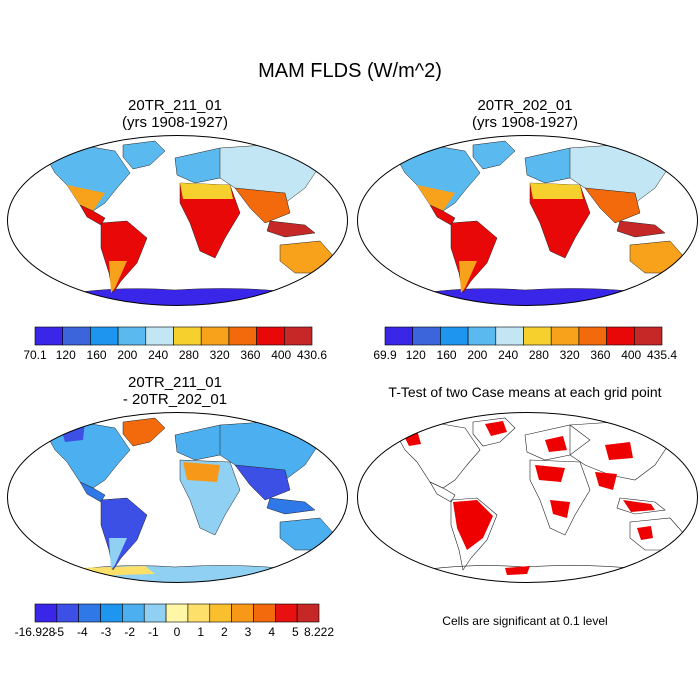 Image resolution: width=700 pixels, height=700 pixels. Describe the element at coordinates (271, 631) in the screenshot. I see `colorbar-tick-label: 4` at that location.